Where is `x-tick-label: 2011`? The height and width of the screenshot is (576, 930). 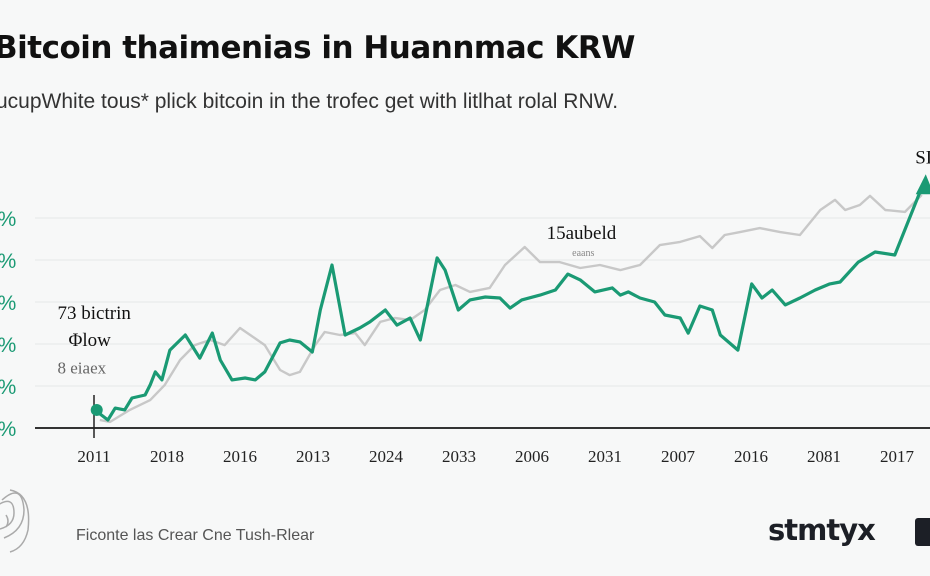
x-tick-label: 2011 is located at coordinates (93, 456).